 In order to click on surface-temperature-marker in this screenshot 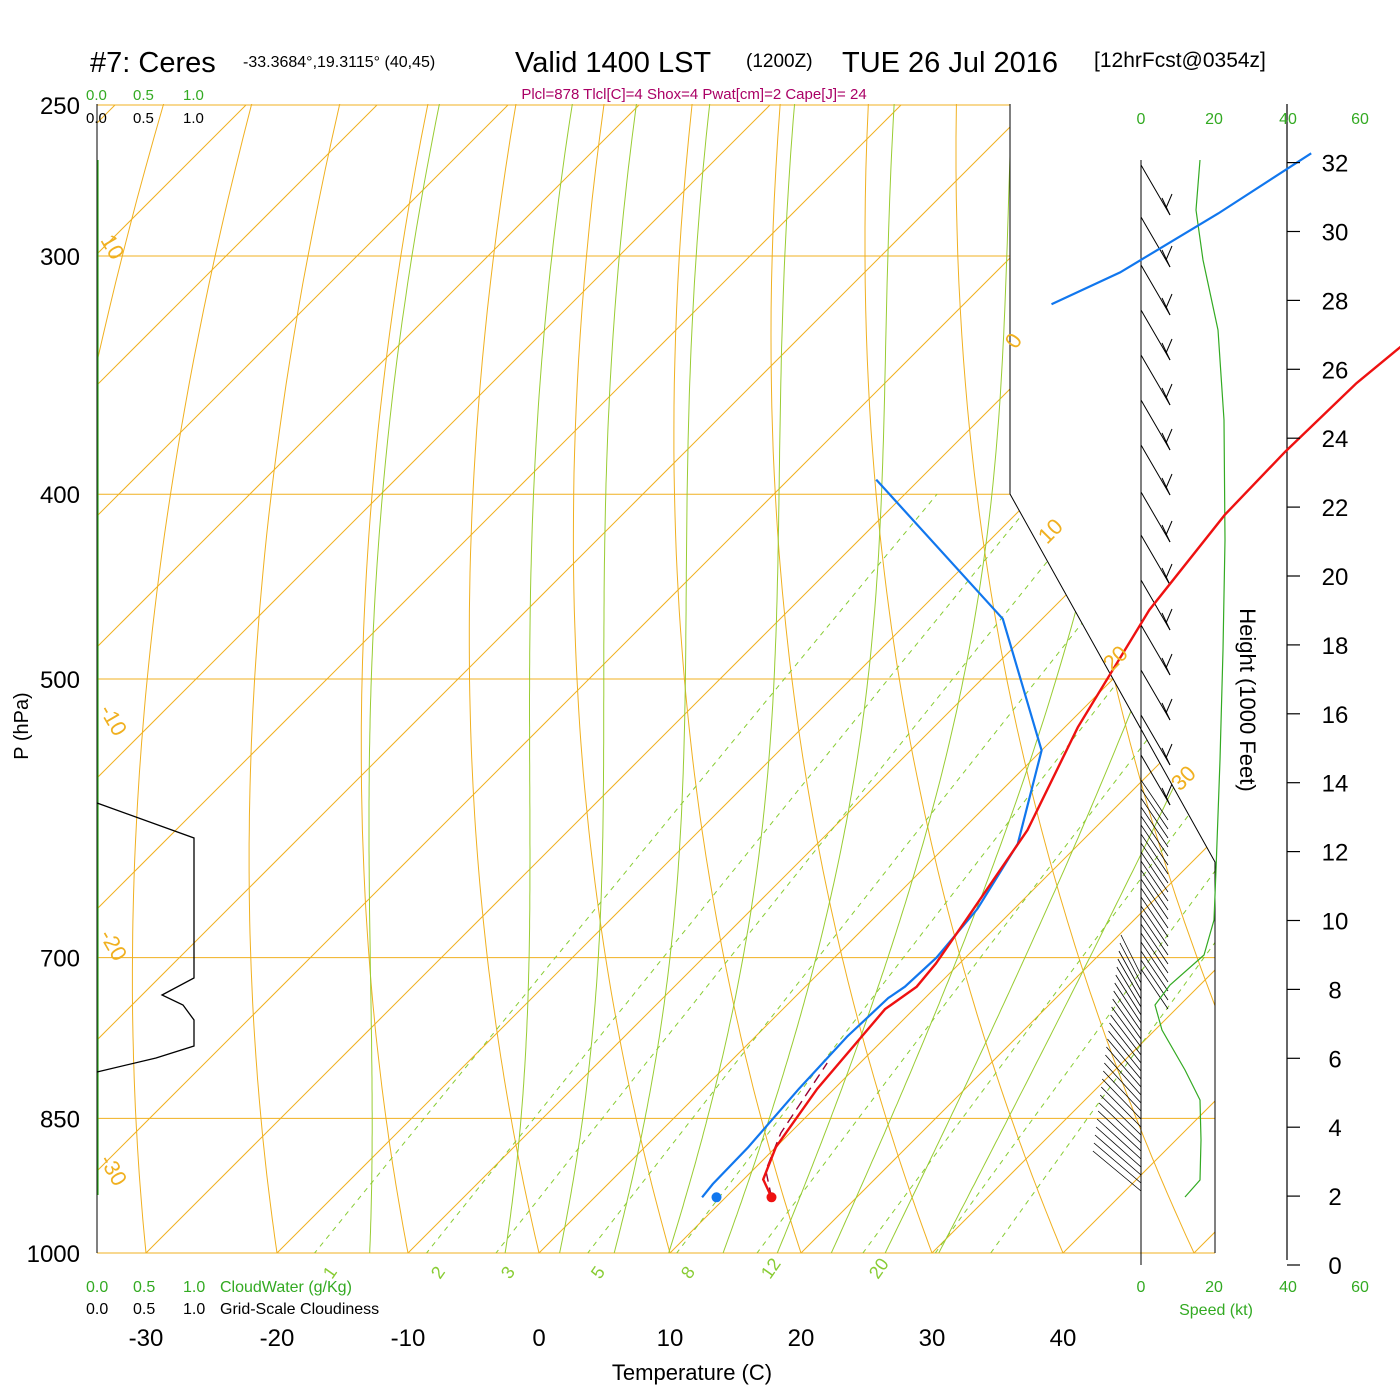, I will do `click(771, 1197)`.